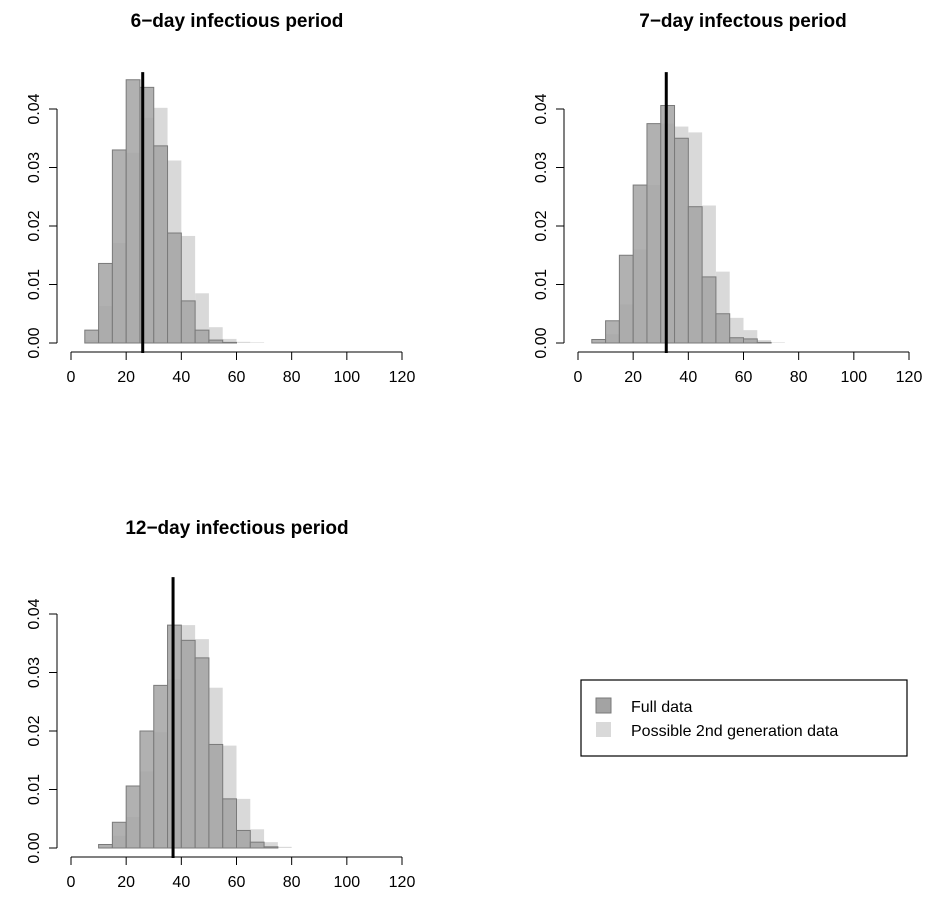  What do you see at coordinates (661, 707) in the screenshot?
I see `legend-label-full-data: Full data` at bounding box center [661, 707].